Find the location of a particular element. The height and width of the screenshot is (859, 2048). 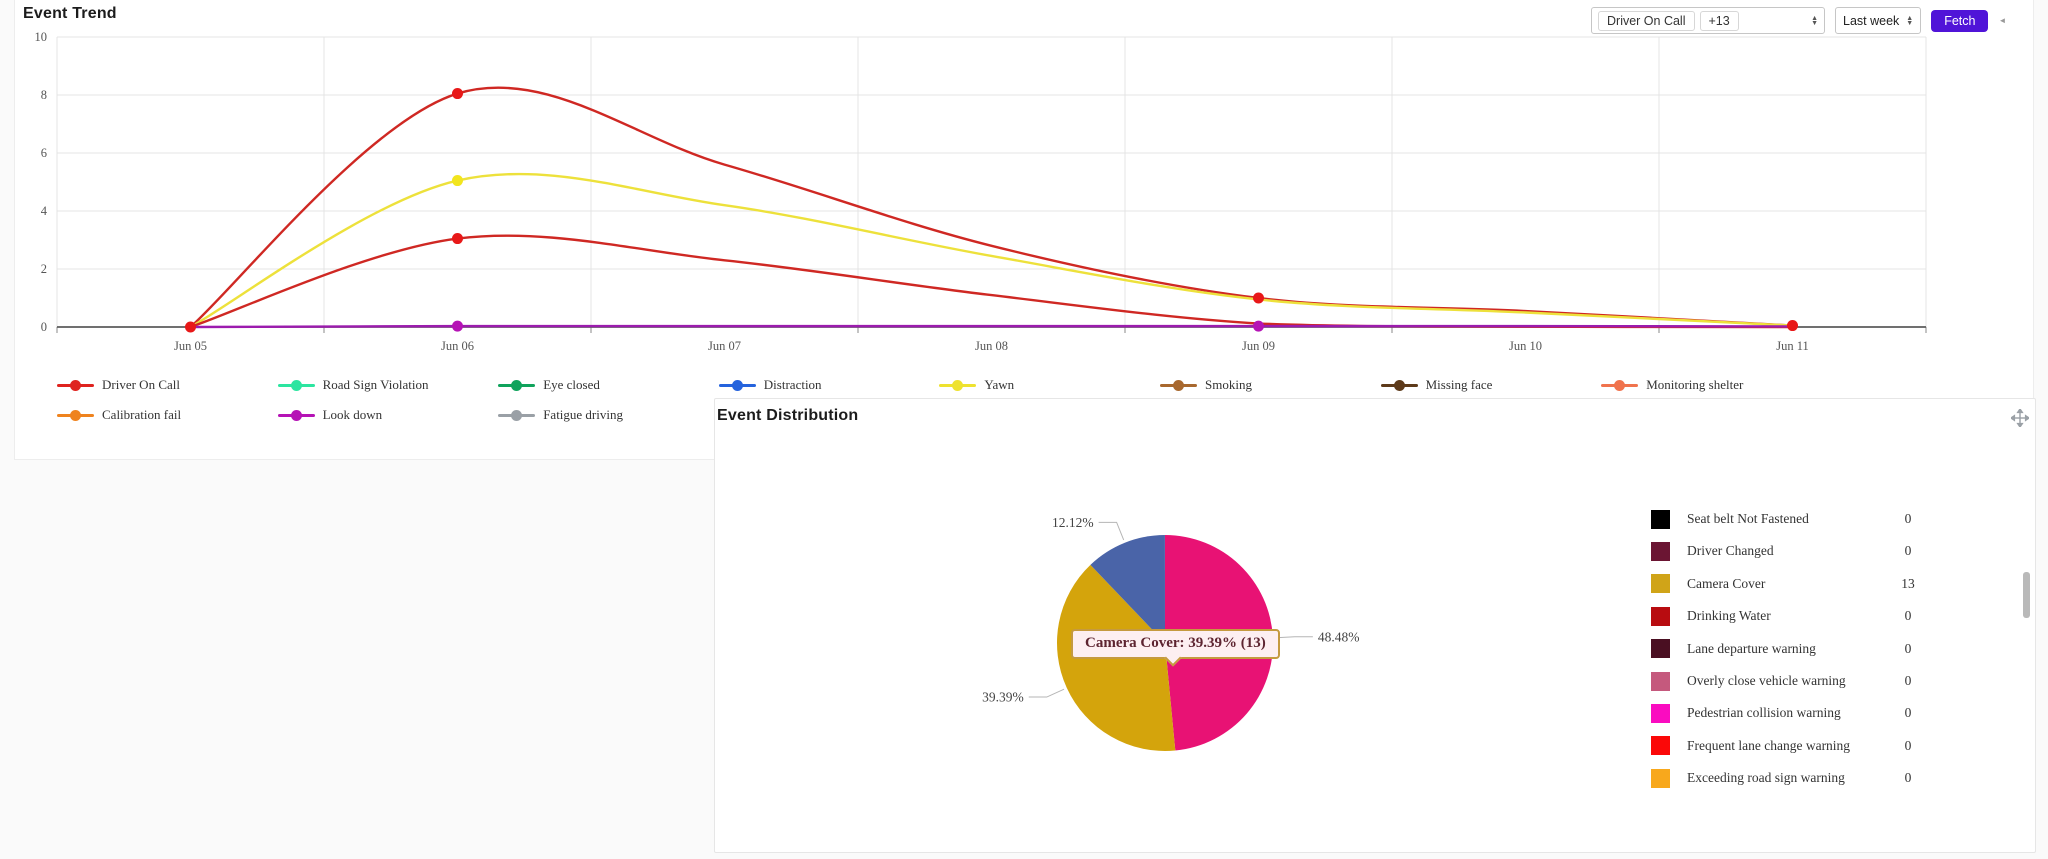

trend-legend-label: Missing face is located at coordinates (1459, 384).